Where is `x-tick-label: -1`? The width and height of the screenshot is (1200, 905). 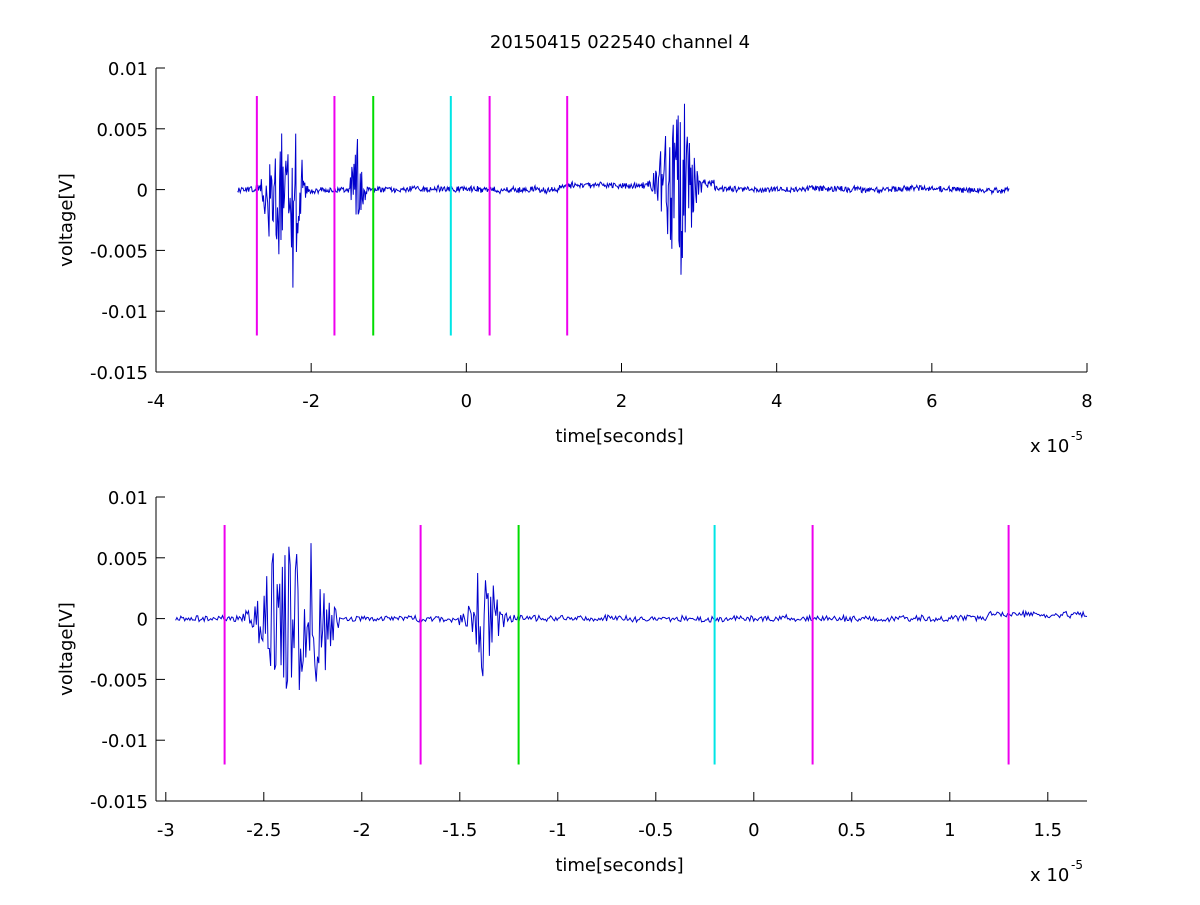
x-tick-label: -1 is located at coordinates (558, 830).